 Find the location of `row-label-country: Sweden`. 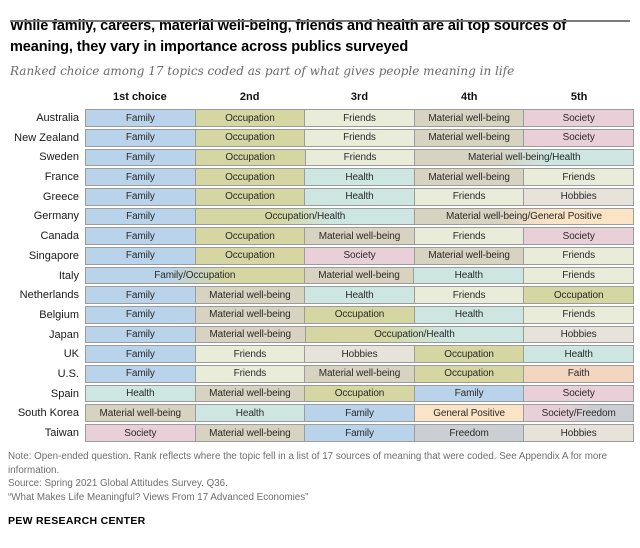

row-label-country: Sweden is located at coordinates (59, 157).